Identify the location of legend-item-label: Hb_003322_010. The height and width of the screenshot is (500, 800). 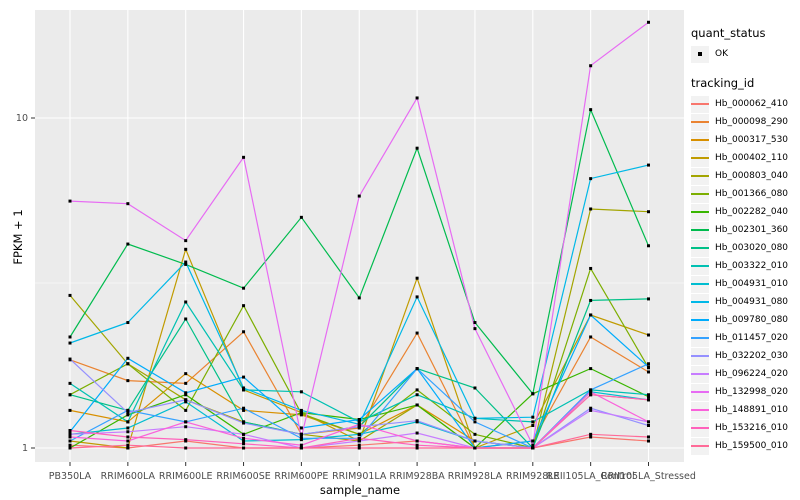
(752, 266).